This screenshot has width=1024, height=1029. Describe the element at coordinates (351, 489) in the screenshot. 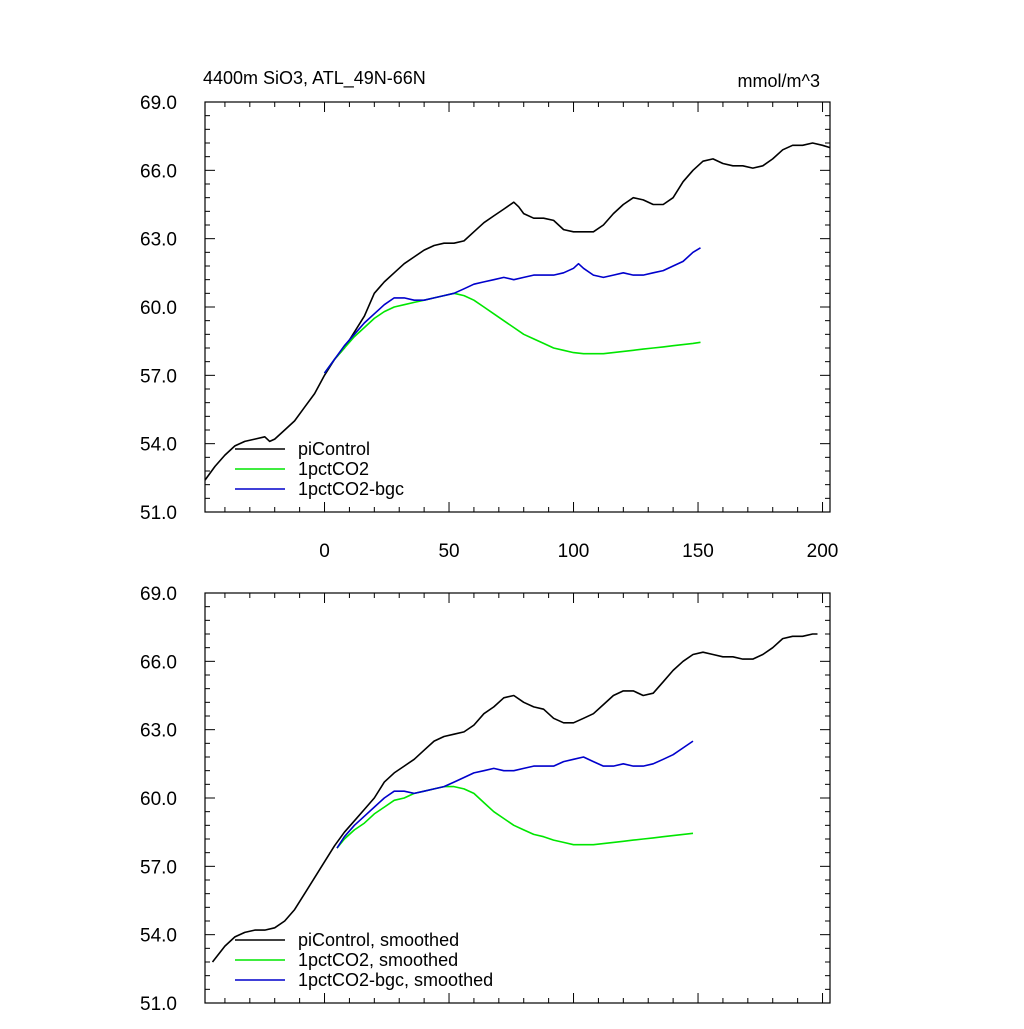

I see `legend-label: 1pctCO2-bgc` at that location.